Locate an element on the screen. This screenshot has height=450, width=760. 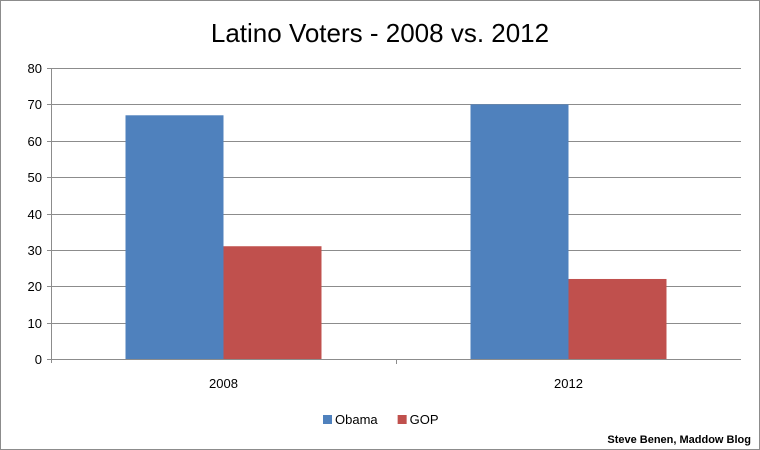
x-axis-tick-labels: 2008 2012 is located at coordinates (396, 383).